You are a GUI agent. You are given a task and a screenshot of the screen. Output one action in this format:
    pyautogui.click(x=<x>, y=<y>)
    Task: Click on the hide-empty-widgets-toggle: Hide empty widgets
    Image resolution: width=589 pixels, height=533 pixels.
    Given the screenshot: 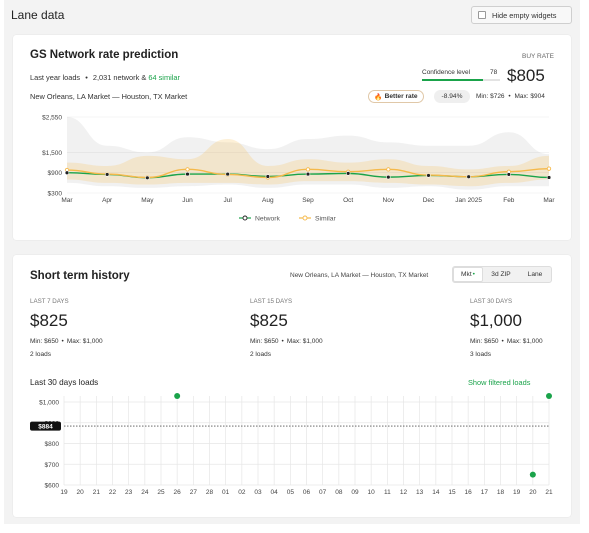 What is the action you would take?
    pyautogui.click(x=521, y=15)
    